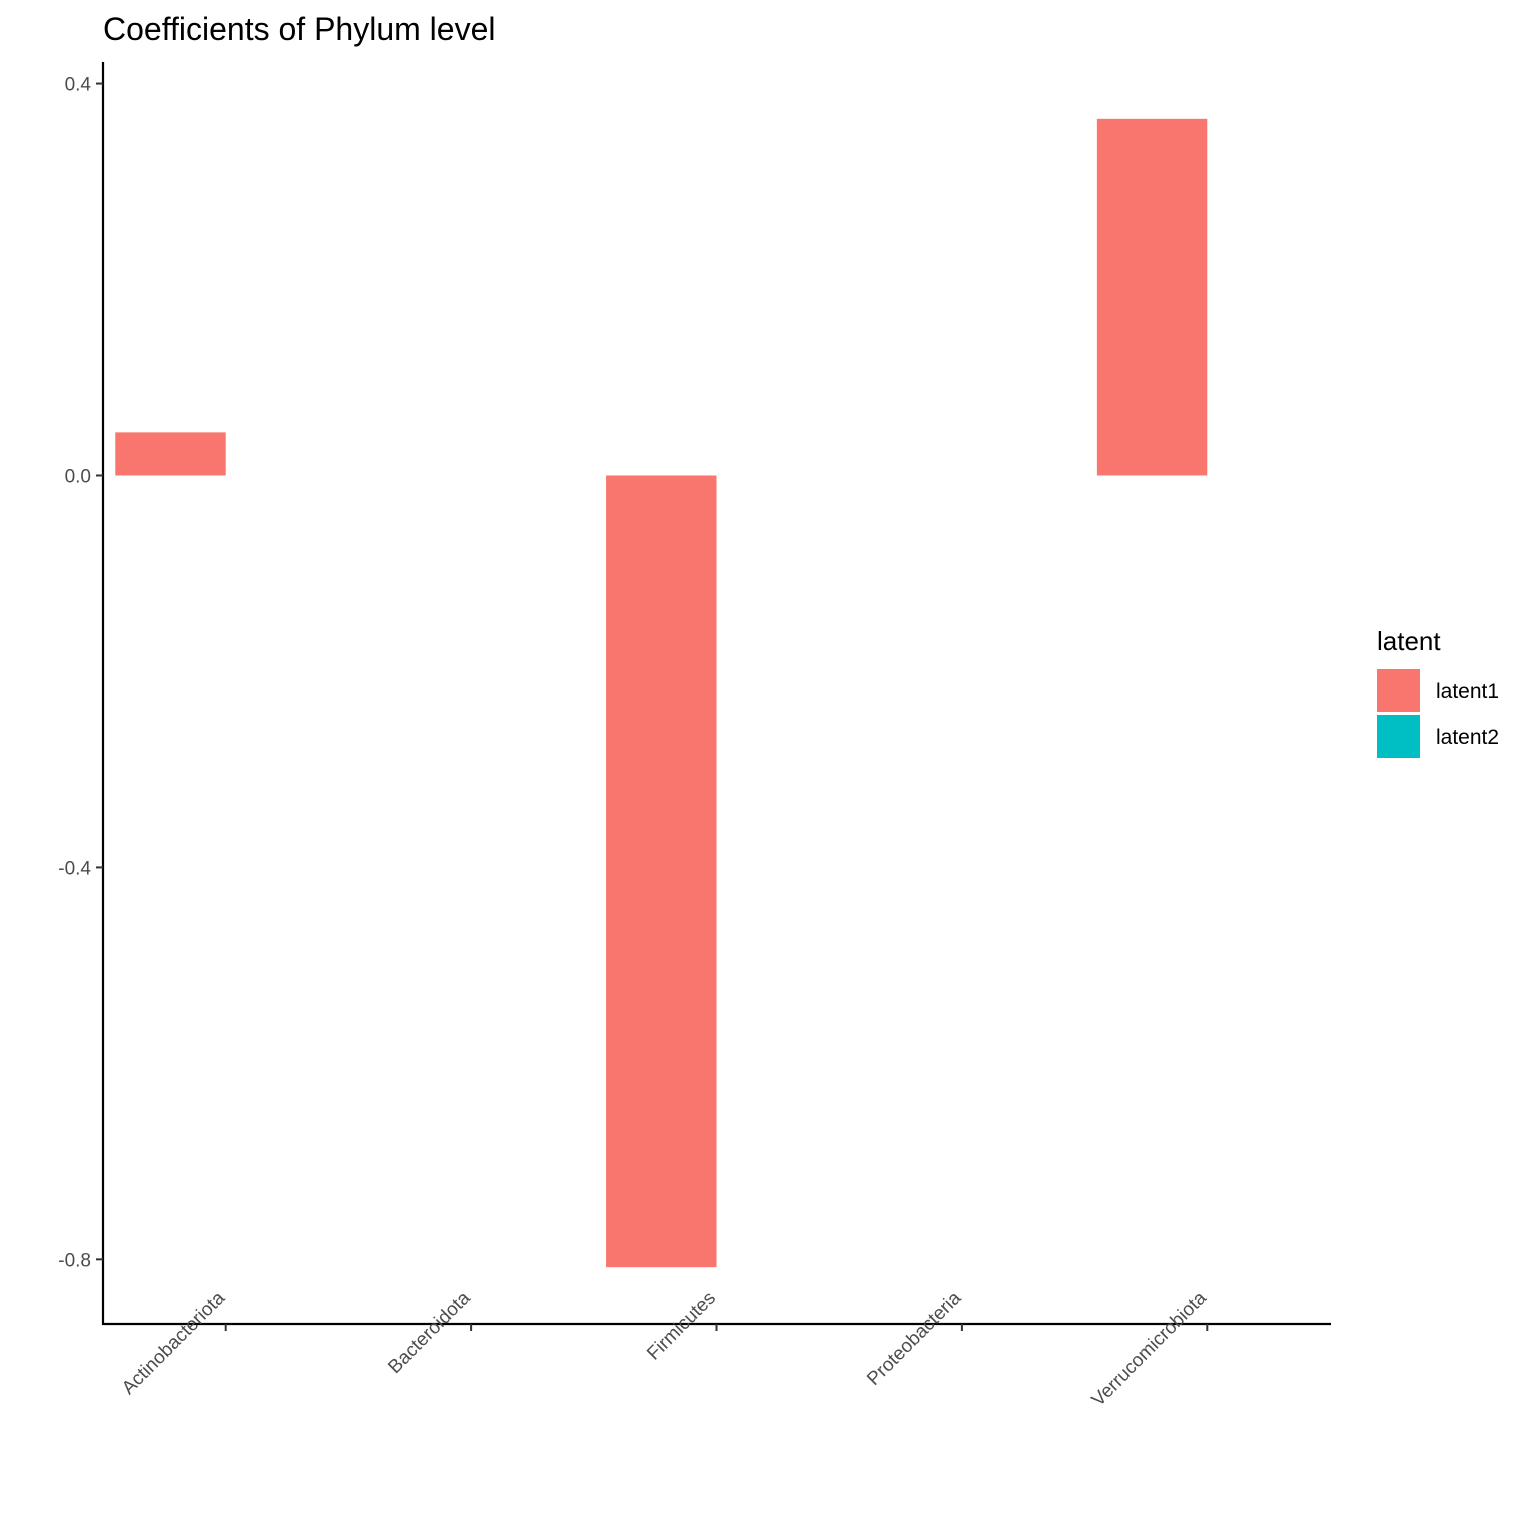 This screenshot has width=1536, height=1536. I want to click on x-tick-label-actinobacteriota: Actinobacteriota, so click(173, 1342).